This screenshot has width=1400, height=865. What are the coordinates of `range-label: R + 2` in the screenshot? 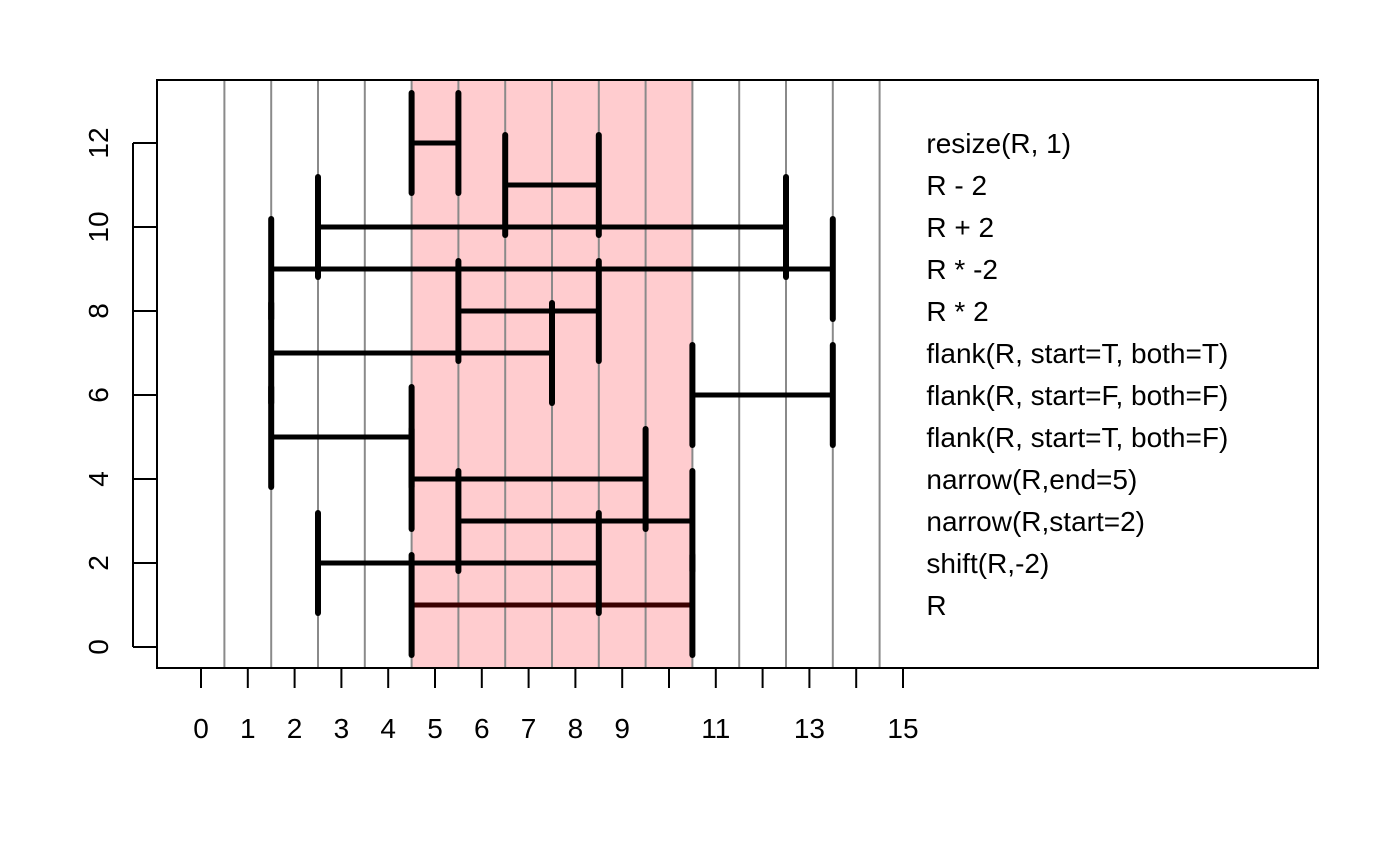 It's located at (960, 227).